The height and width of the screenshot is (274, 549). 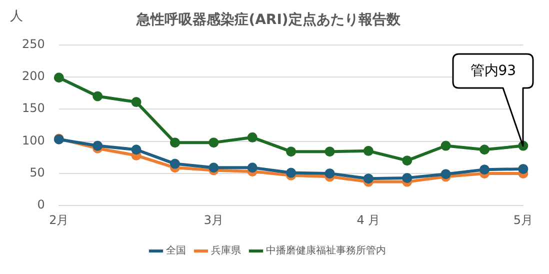 I want to click on legend-label: 兵庫県, so click(x=226, y=250).